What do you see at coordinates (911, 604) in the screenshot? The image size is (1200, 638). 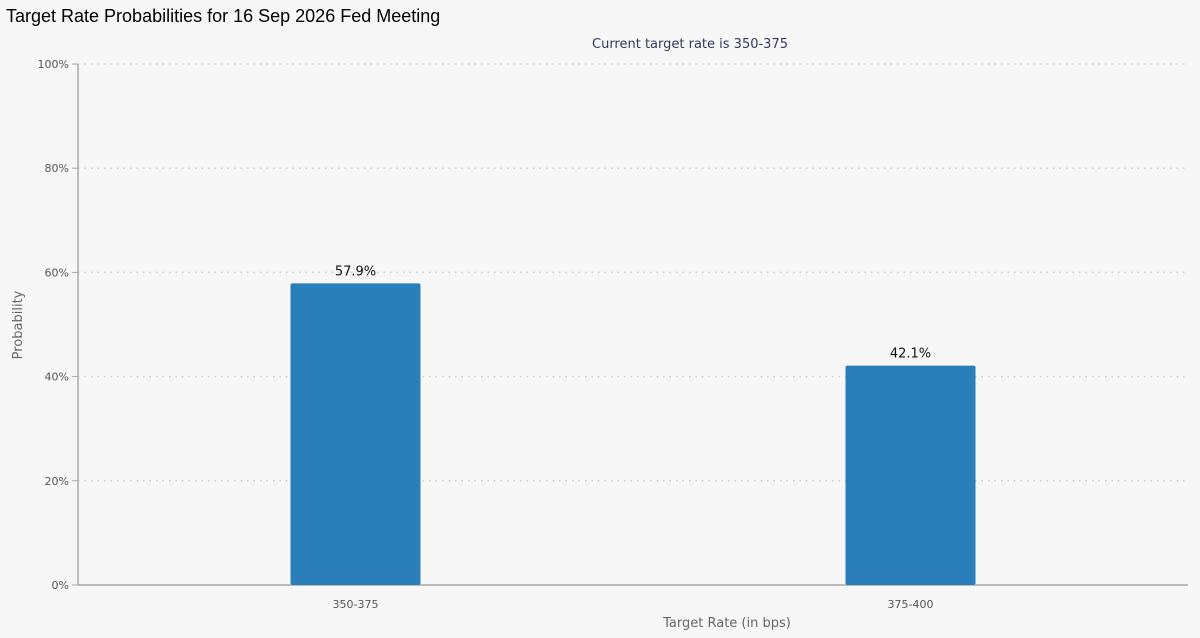 I see `x-tick-label-375-400: 375-400` at bounding box center [911, 604].